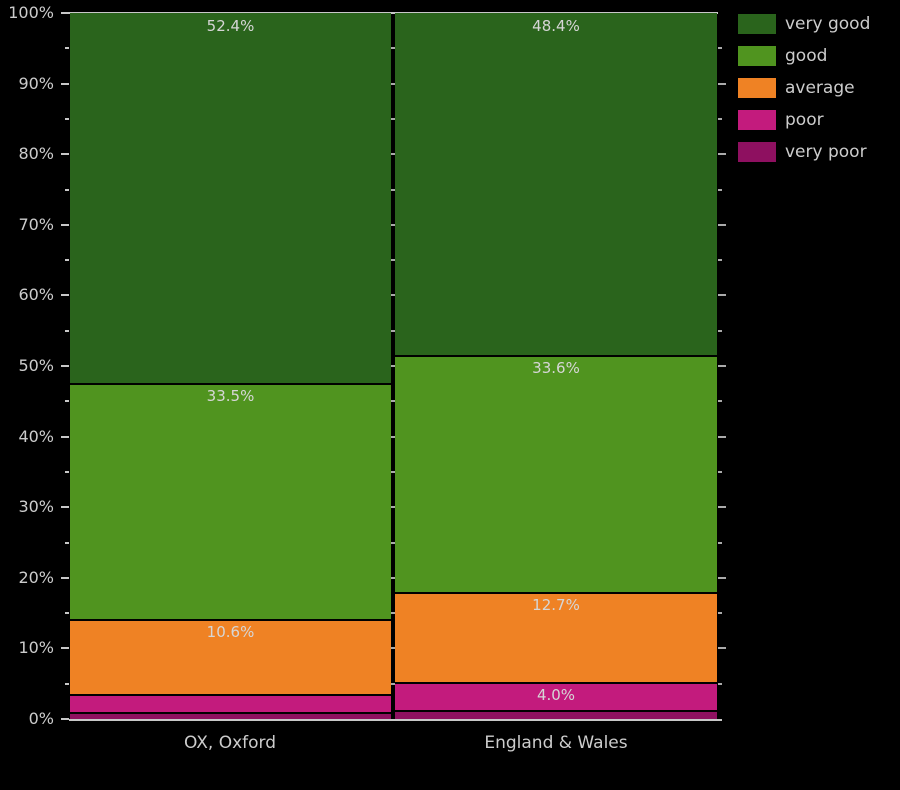  I want to click on x-axis-line, so click(395, 720).